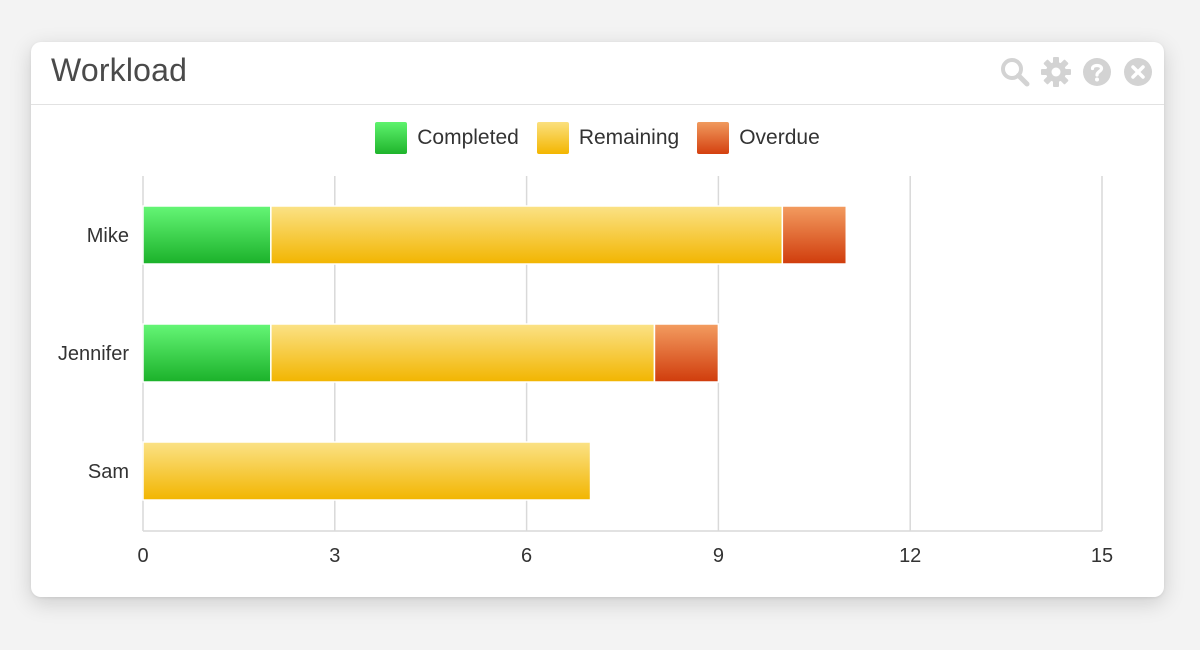 This screenshot has width=1200, height=650. What do you see at coordinates (207, 353) in the screenshot?
I see `bar-completed-jennifer` at bounding box center [207, 353].